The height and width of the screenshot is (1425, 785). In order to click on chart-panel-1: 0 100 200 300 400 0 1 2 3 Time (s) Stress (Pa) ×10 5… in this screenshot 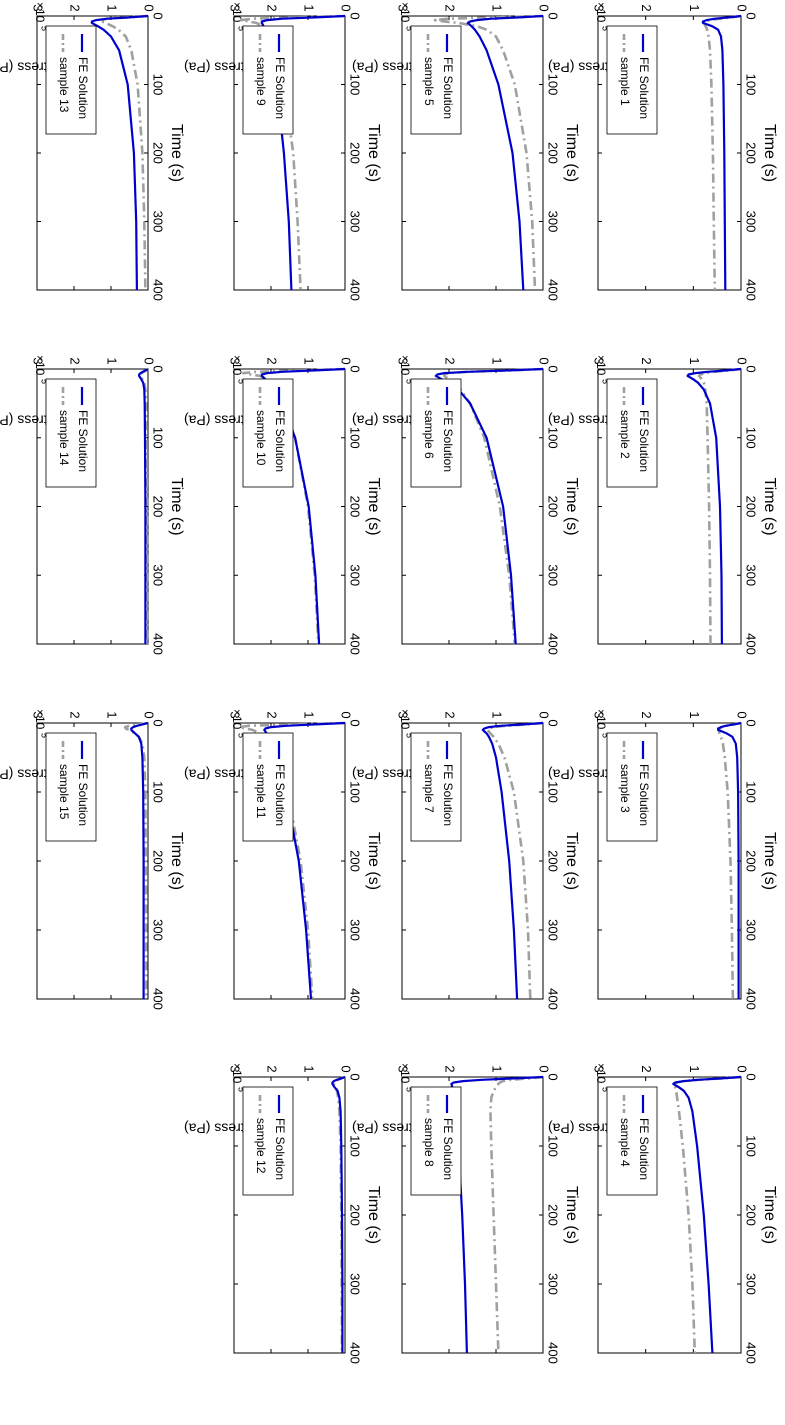, I will do `click(663, 151)`.